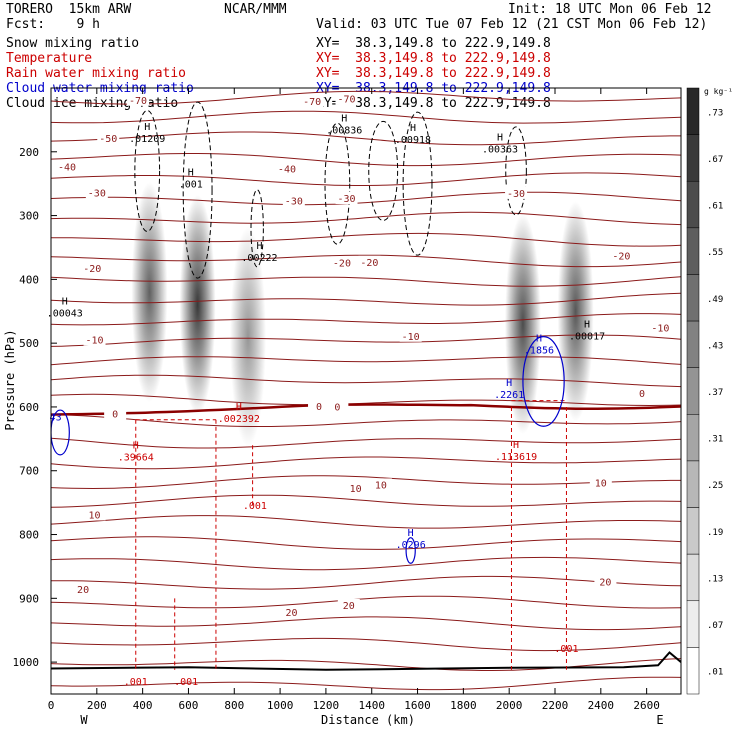 The width and height of the screenshot is (740, 740). I want to click on temperature-label: 0, so click(642, 394).